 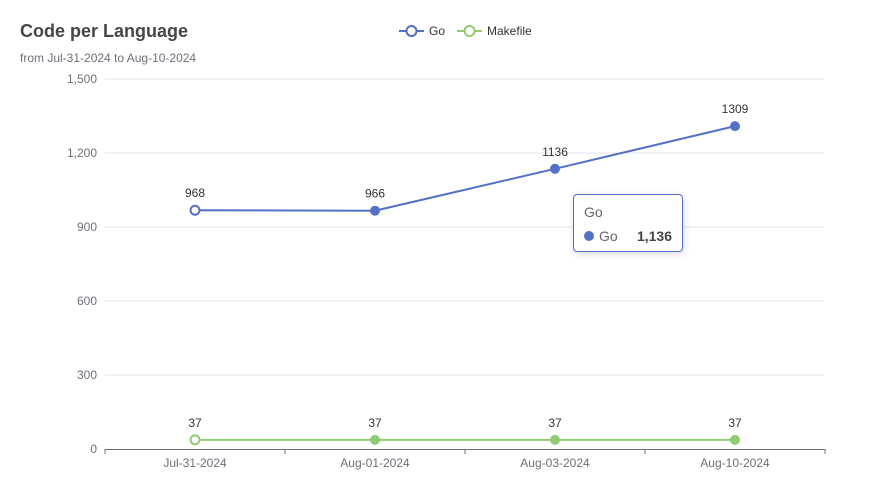 I want to click on y-tick-label: 1,500, so click(x=82, y=79).